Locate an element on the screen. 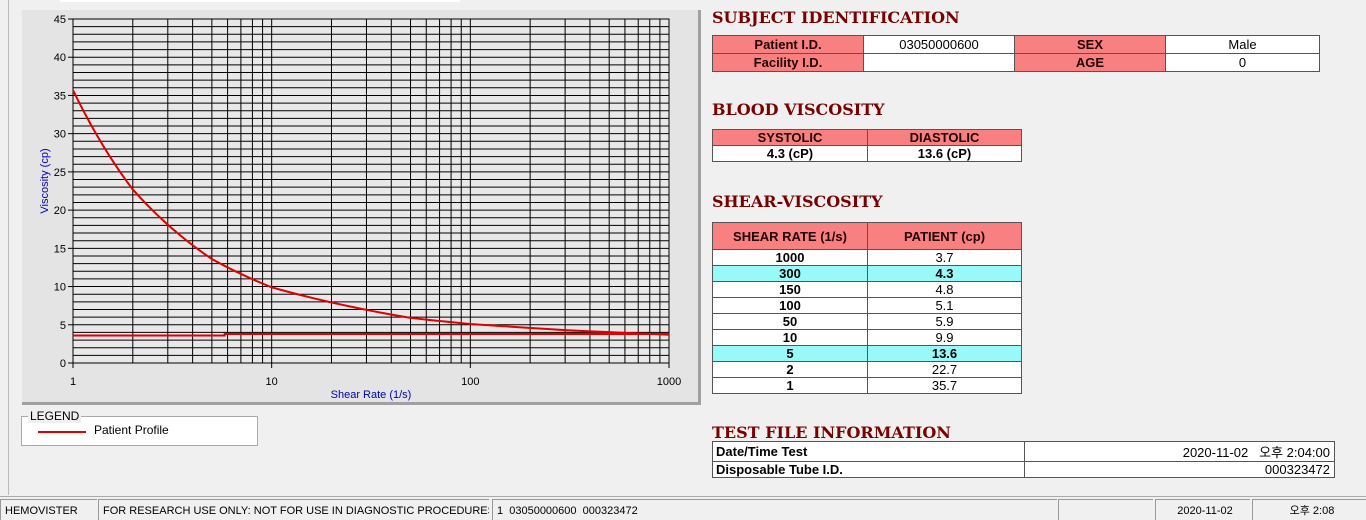 Image resolution: width=1366 pixels, height=520 pixels. shear-row: 100 5.1 is located at coordinates (867, 305).